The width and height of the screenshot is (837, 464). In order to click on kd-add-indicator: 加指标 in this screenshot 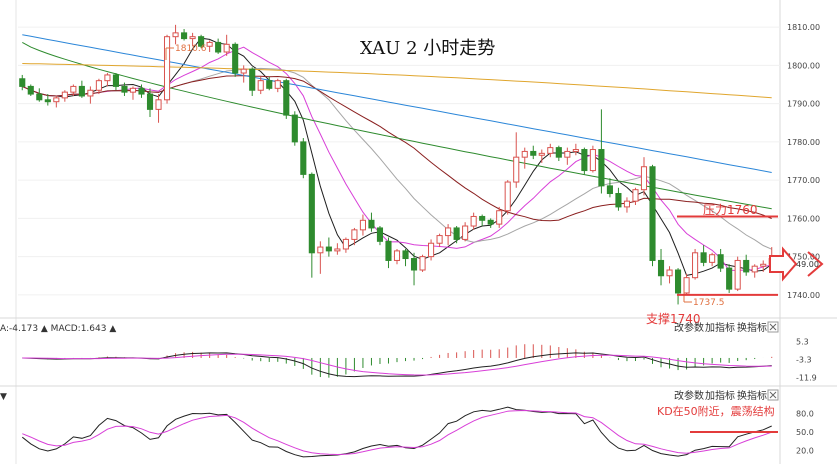, I will do `click(720, 395)`.